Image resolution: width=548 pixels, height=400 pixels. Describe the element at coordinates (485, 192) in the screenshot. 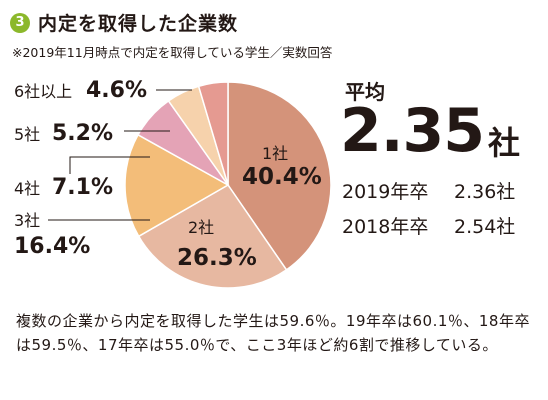

I see `comparison-value: 2.36社` at that location.